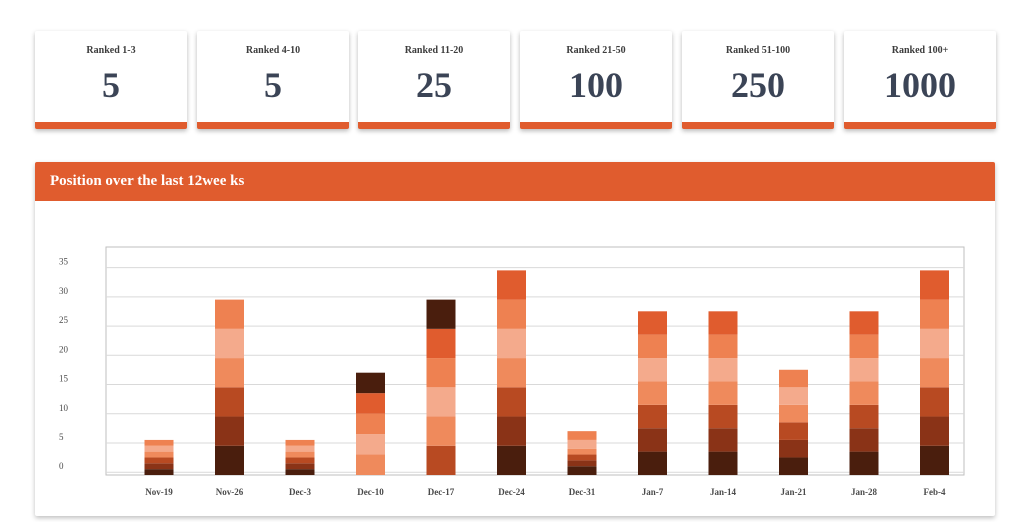 The width and height of the screenshot is (1024, 522). What do you see at coordinates (758, 50) in the screenshot?
I see `card-label: Ranked 51-100` at bounding box center [758, 50].